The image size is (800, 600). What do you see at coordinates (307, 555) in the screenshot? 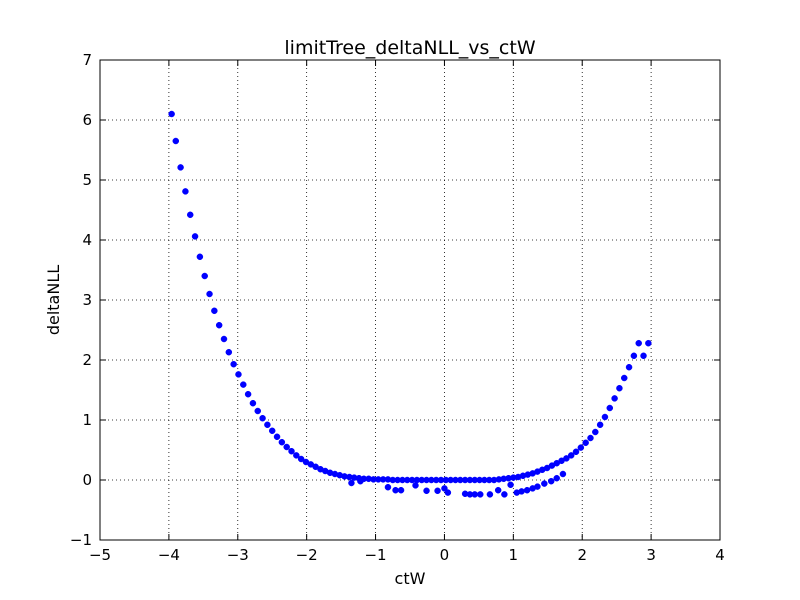
I see `x-tick-label: −2` at bounding box center [307, 555].